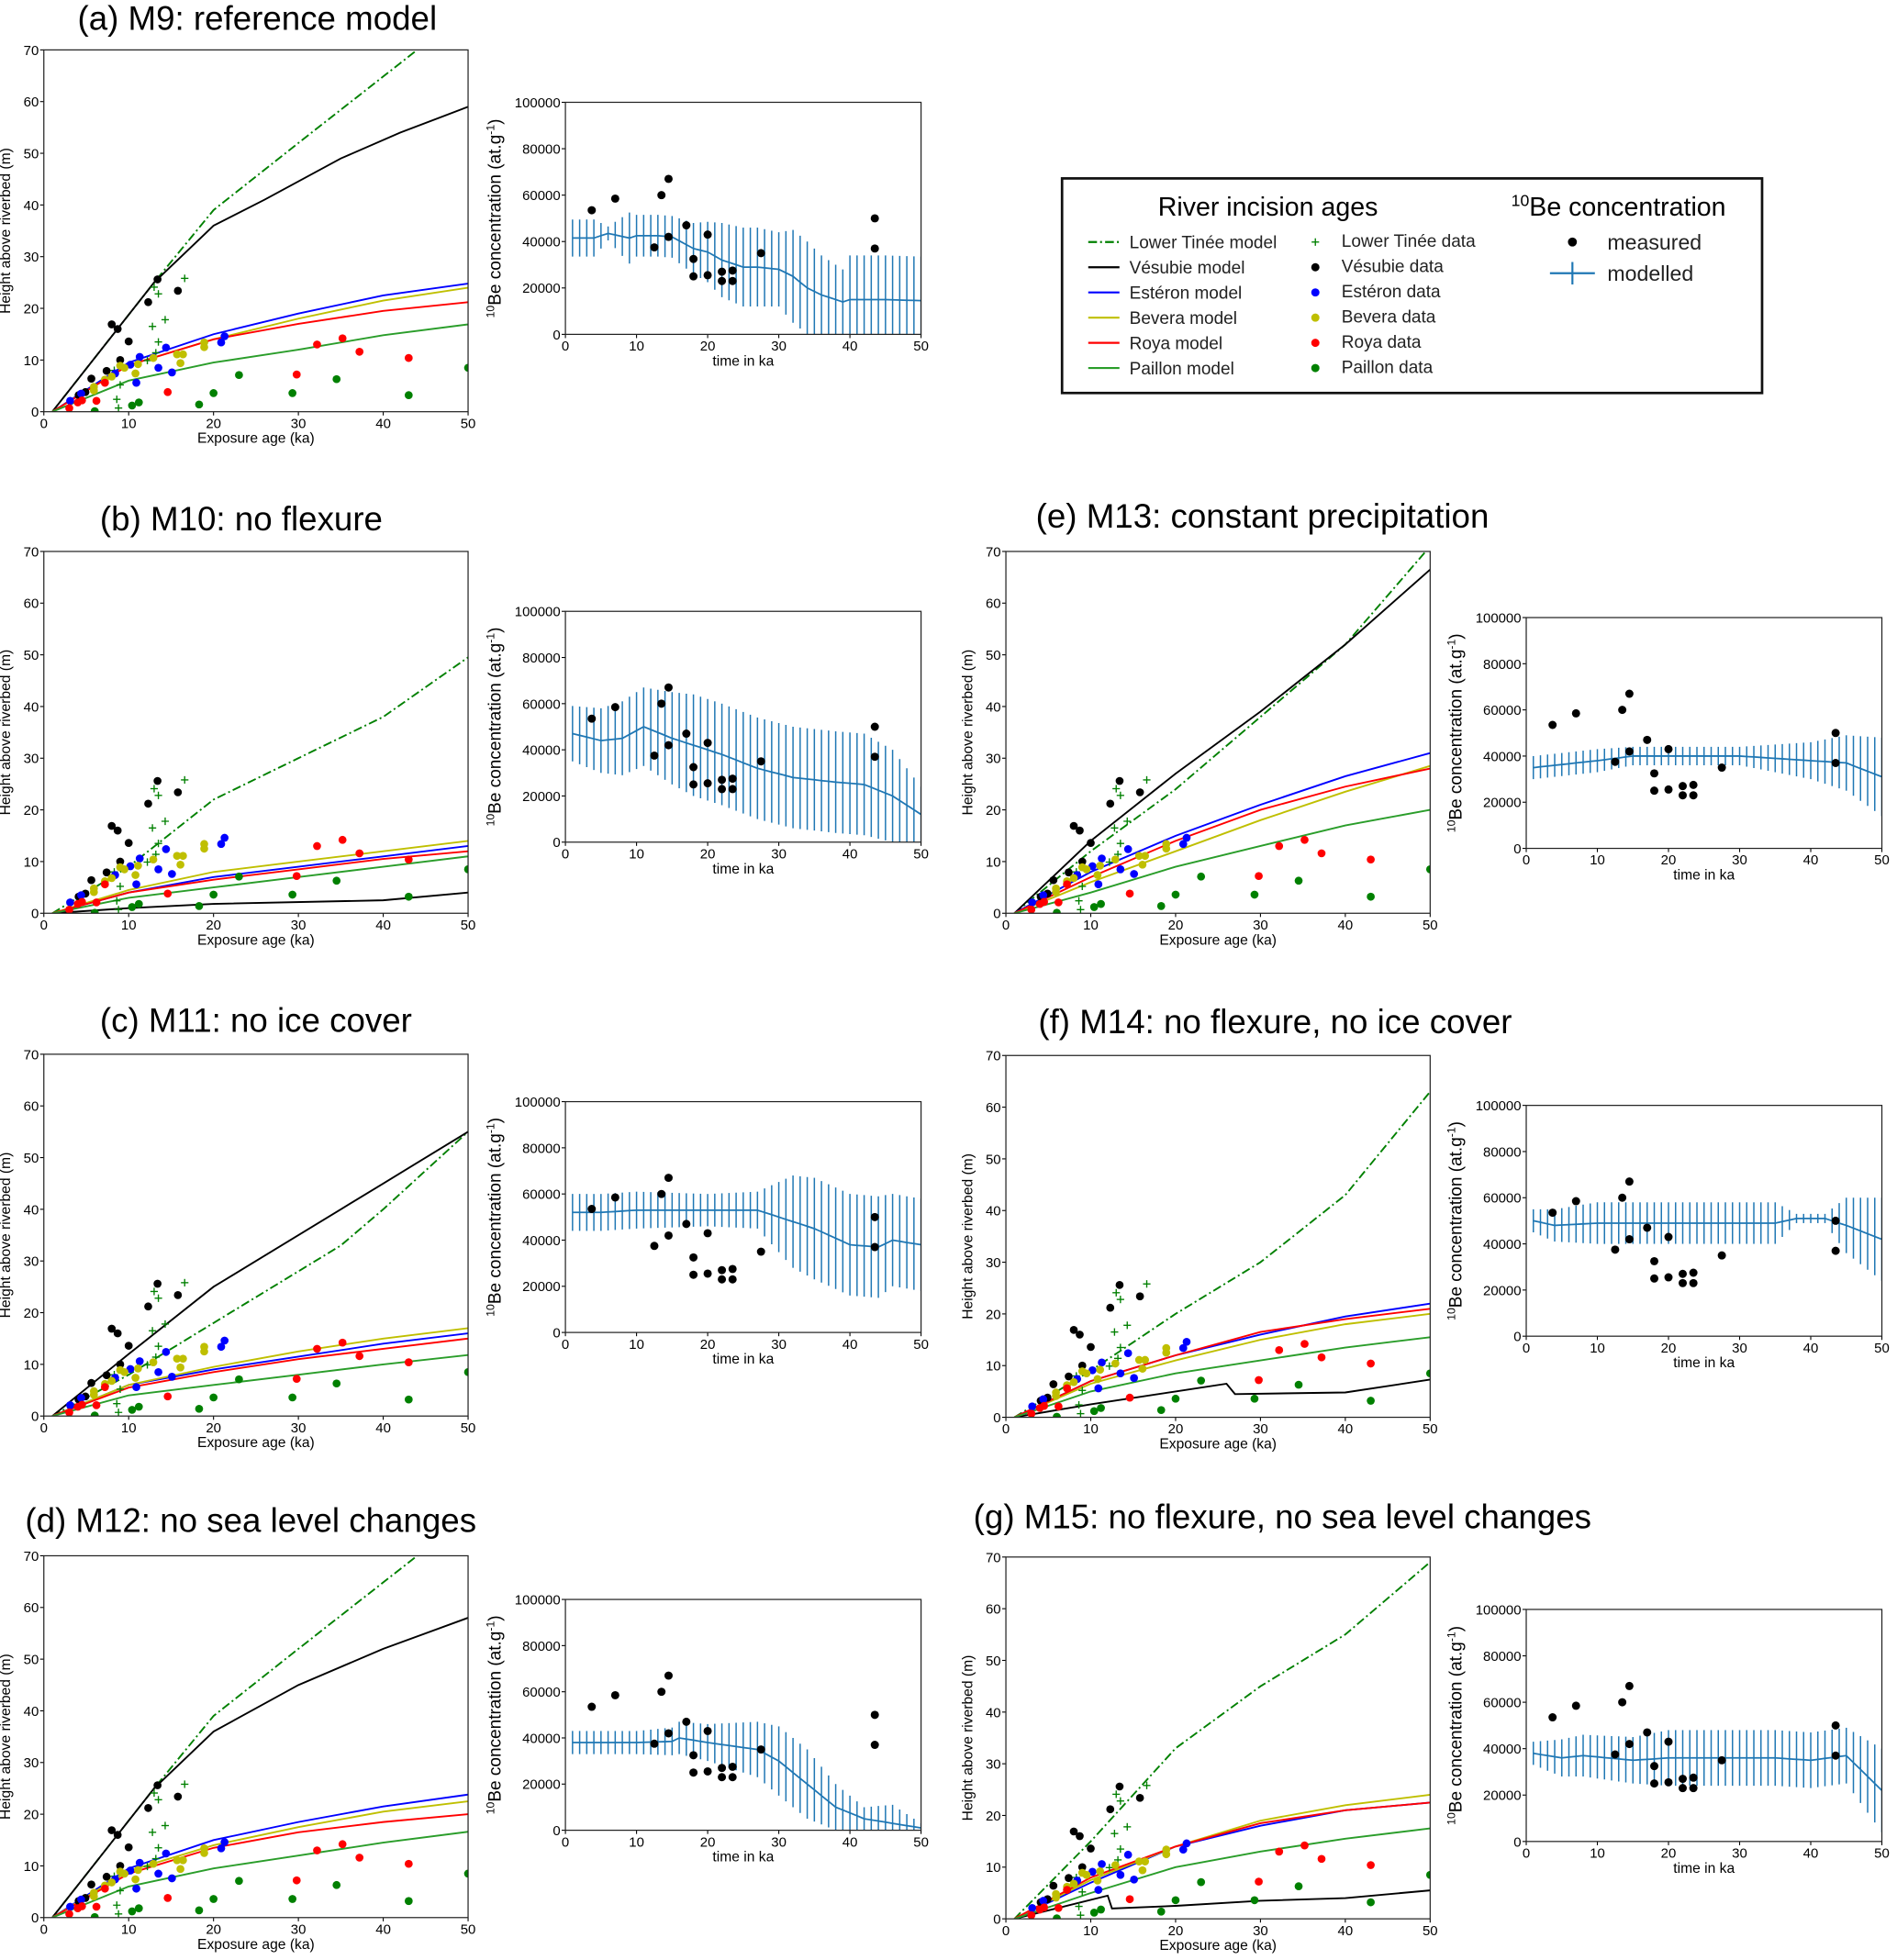 The height and width of the screenshot is (1960, 1897). I want to click on y-tick-label: 20000, so click(541, 1287).